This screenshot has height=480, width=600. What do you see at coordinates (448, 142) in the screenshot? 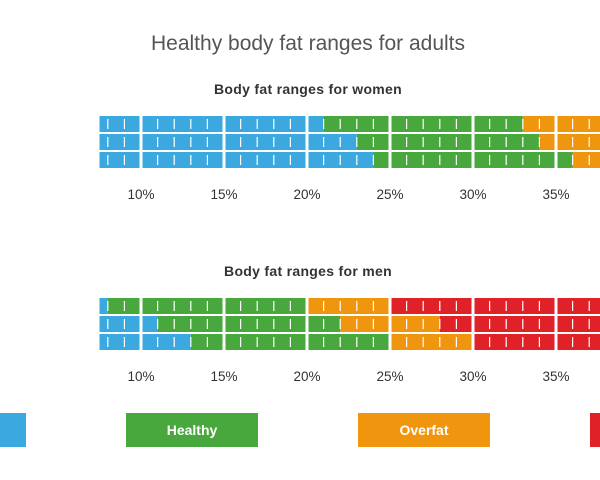
I see `women-segment-healthy` at bounding box center [448, 142].